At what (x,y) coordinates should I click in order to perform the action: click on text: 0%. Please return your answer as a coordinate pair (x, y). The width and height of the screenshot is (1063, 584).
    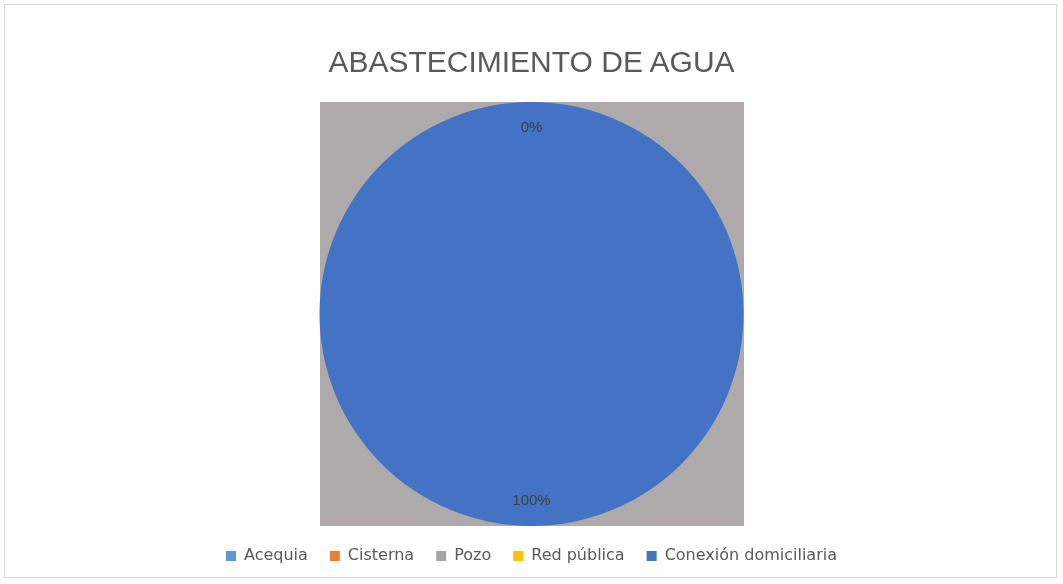
    Looking at the image, I should click on (531, 126).